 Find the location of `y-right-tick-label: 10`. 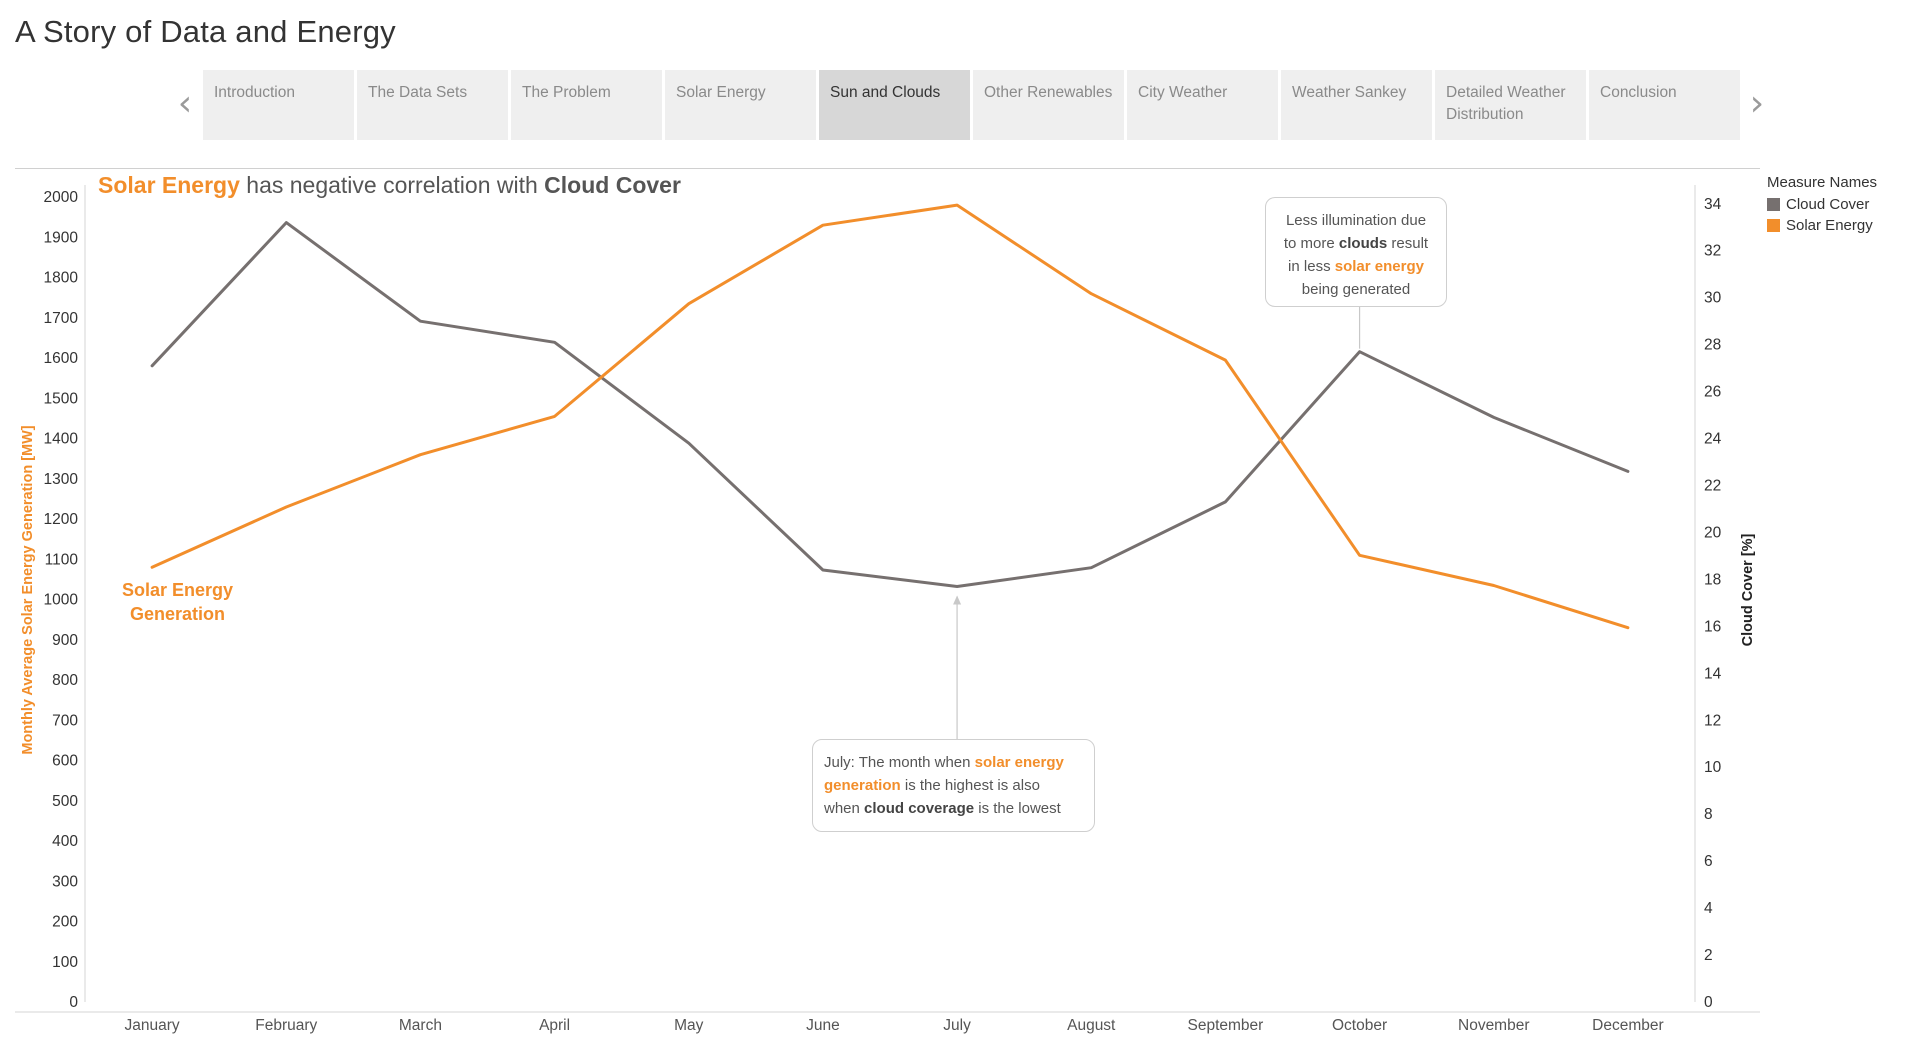

y-right-tick-label: 10 is located at coordinates (1713, 767).